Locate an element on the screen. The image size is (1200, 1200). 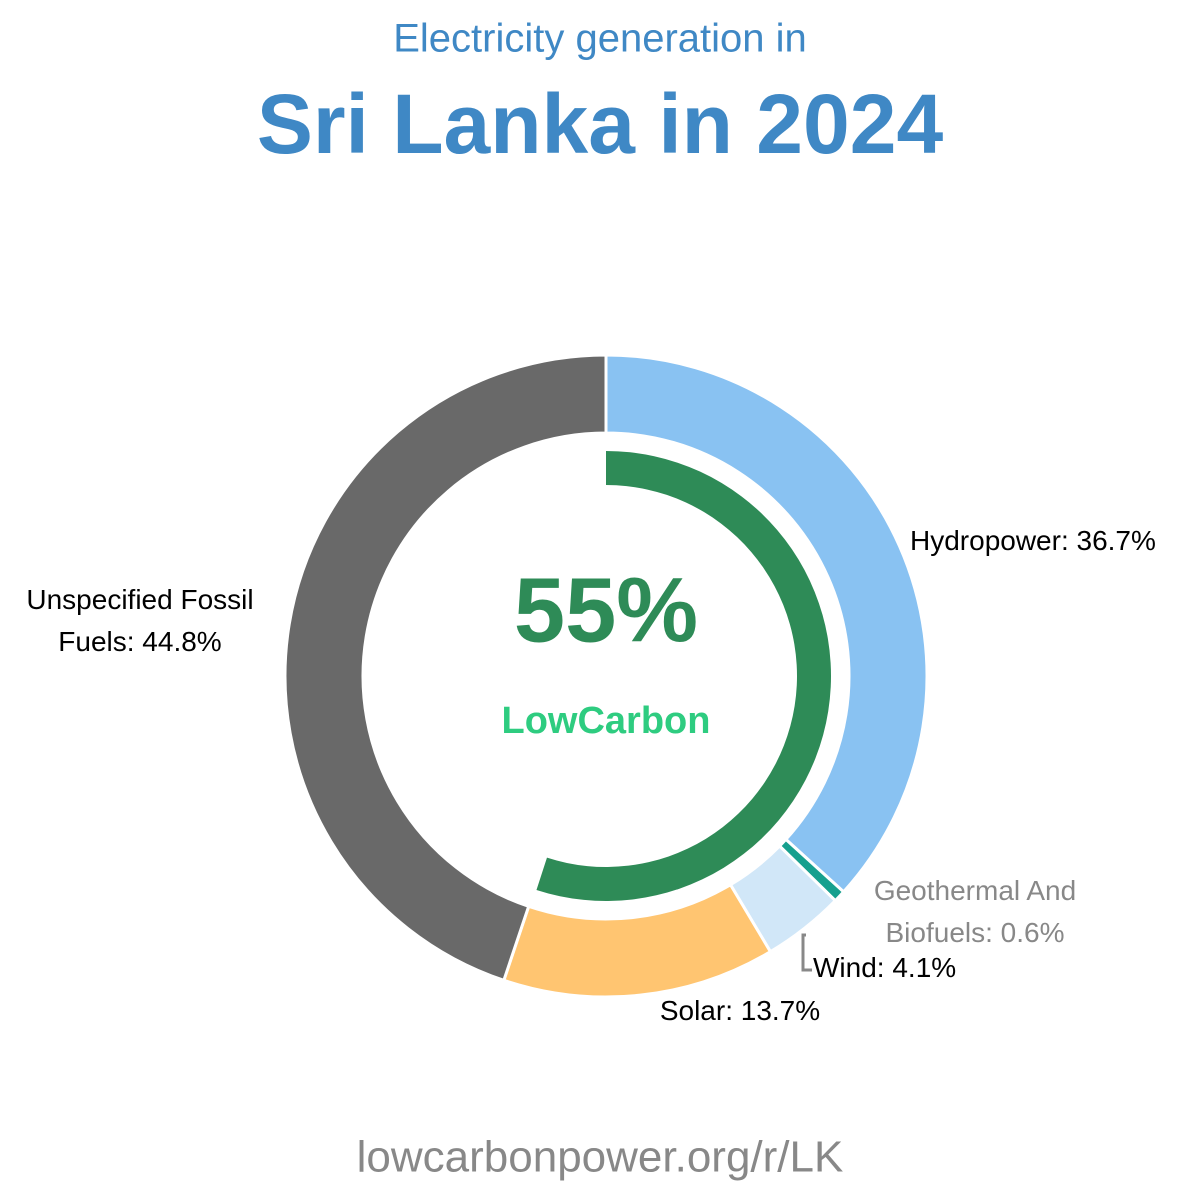
data-label-line: Hydropower: 36.7% is located at coordinates (1033, 540).